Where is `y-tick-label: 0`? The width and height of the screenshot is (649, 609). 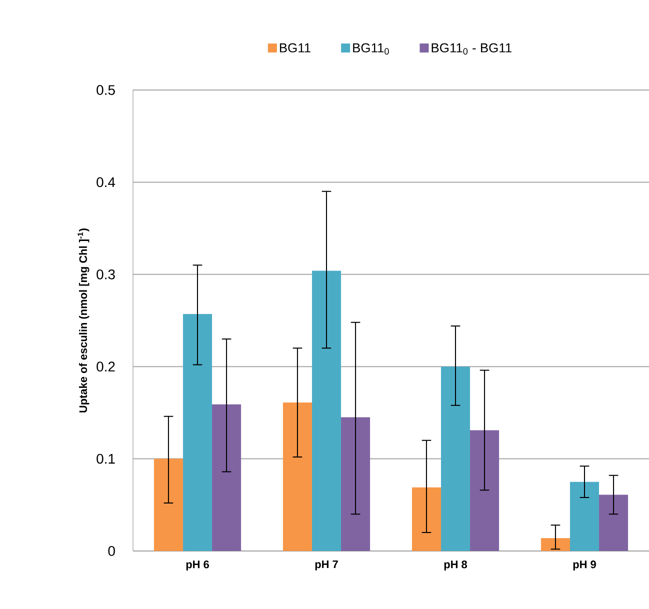
y-tick-label: 0 is located at coordinates (111, 551).